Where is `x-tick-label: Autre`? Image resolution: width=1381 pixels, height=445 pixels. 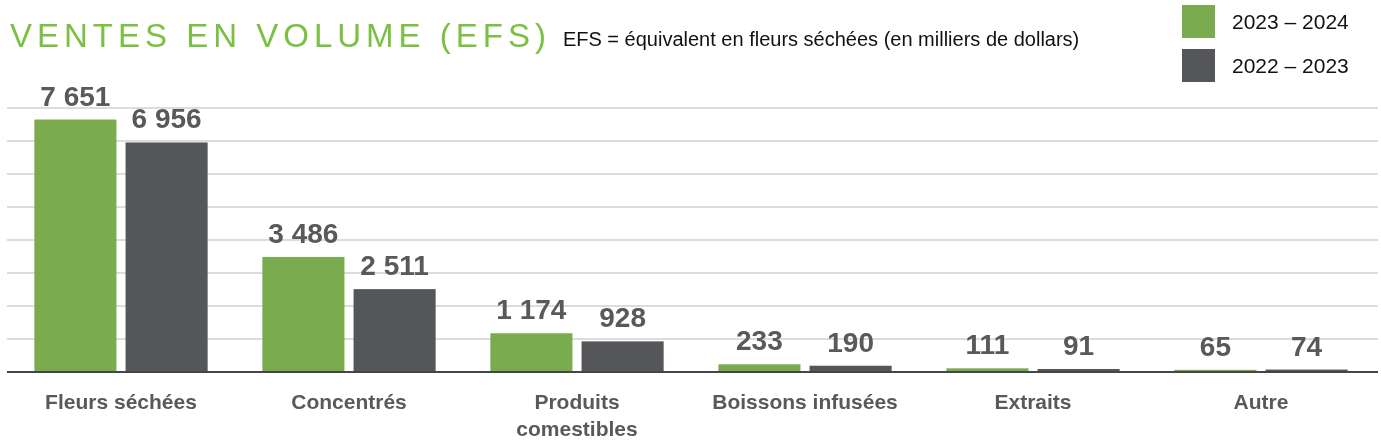
x-tick-label: Autre is located at coordinates (1261, 401).